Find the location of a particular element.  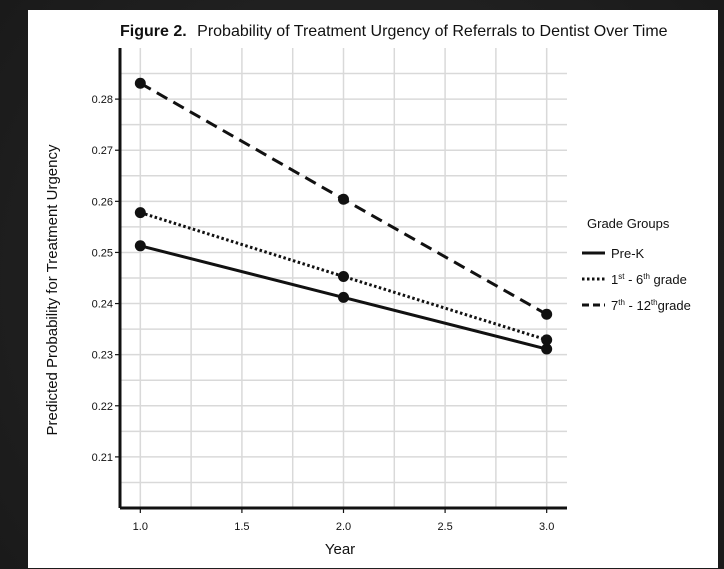

x-tick-label: 3.0 is located at coordinates (546, 527).